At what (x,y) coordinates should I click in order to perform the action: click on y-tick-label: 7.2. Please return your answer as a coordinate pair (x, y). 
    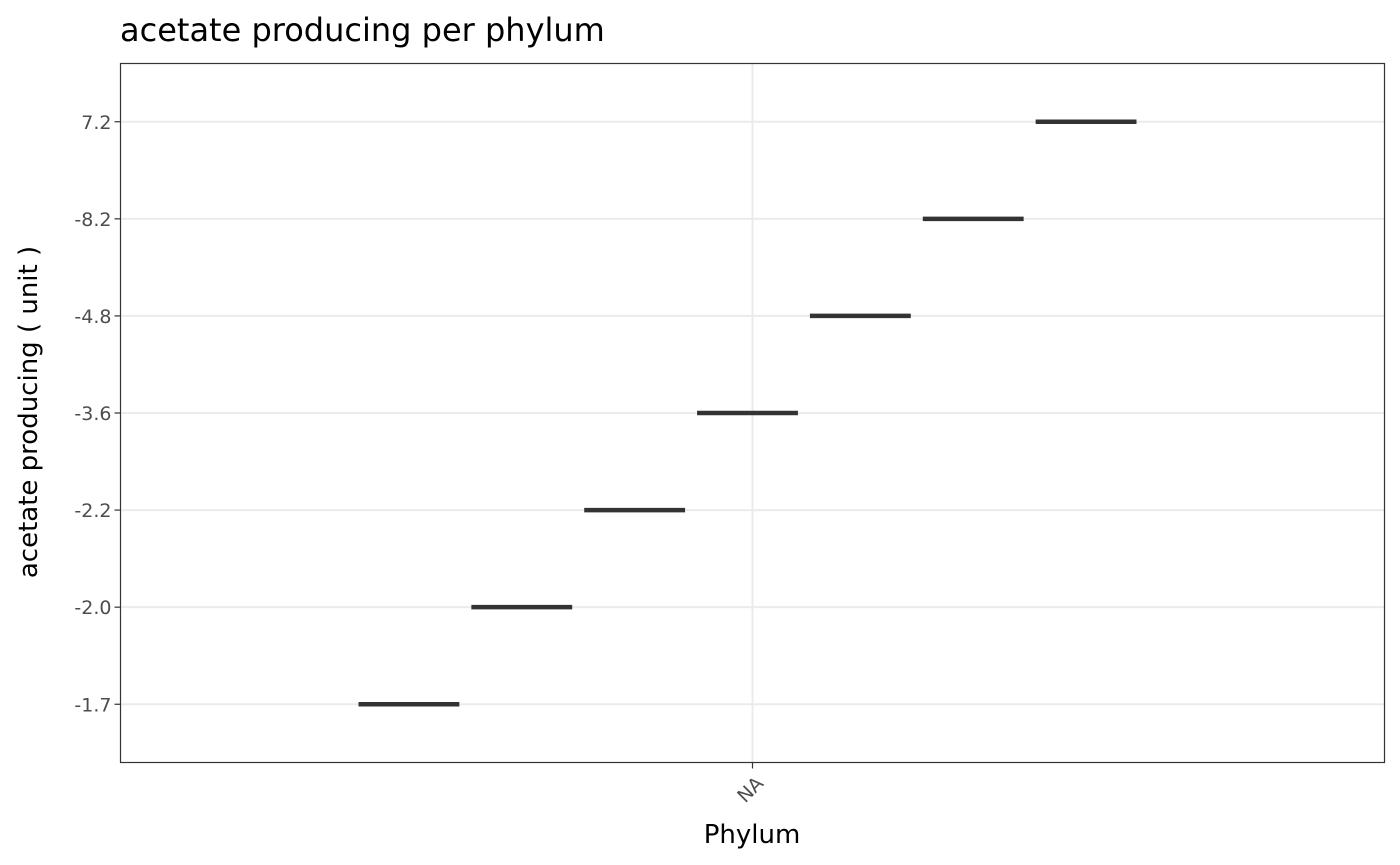
    Looking at the image, I should click on (96, 123).